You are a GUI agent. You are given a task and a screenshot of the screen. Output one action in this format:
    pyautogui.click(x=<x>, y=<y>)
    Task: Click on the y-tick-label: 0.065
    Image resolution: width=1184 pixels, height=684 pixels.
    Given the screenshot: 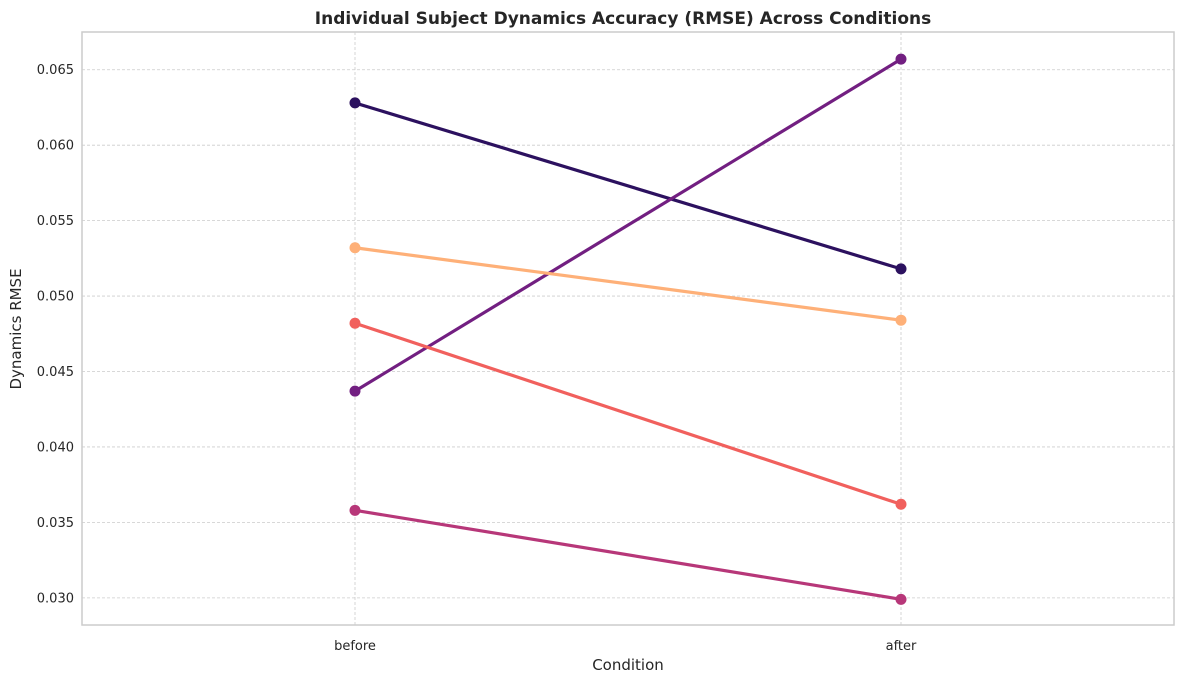 What is the action you would take?
    pyautogui.click(x=55, y=70)
    